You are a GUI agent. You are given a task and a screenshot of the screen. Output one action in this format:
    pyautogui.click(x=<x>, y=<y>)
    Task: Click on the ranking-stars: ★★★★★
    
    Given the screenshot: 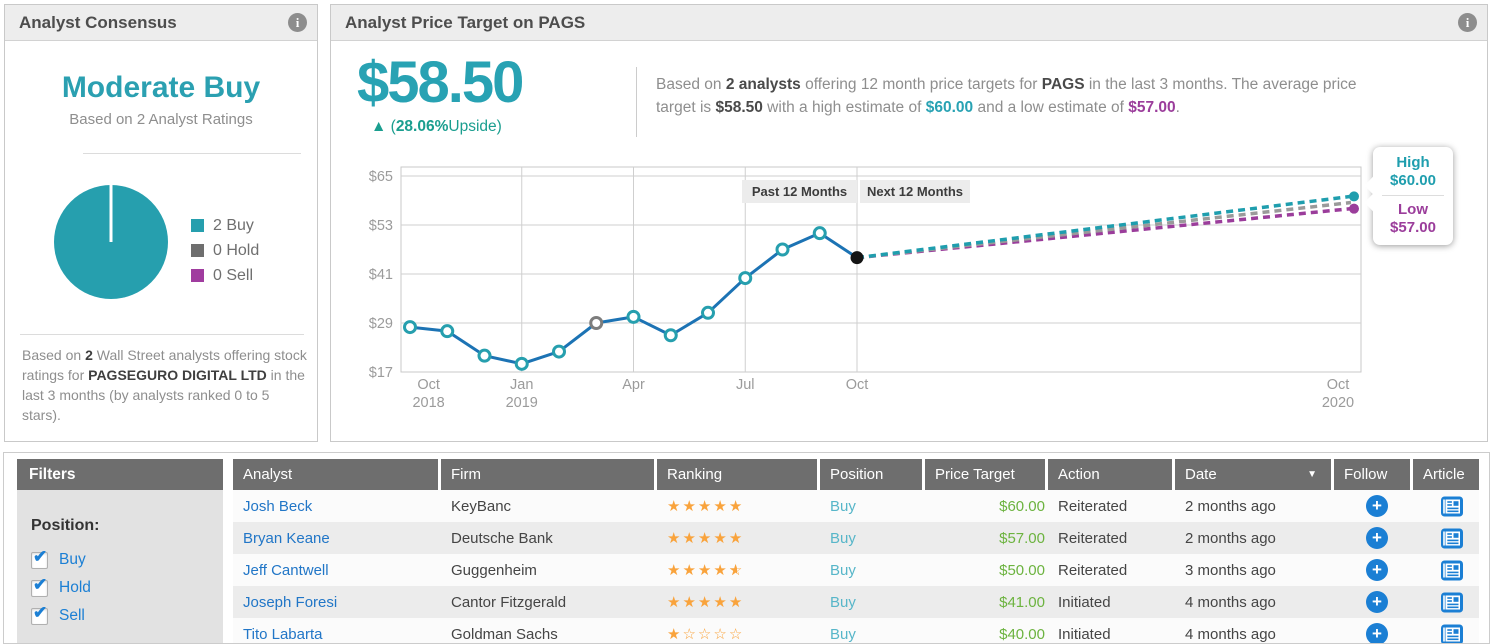 What is the action you would take?
    pyautogui.click(x=735, y=602)
    